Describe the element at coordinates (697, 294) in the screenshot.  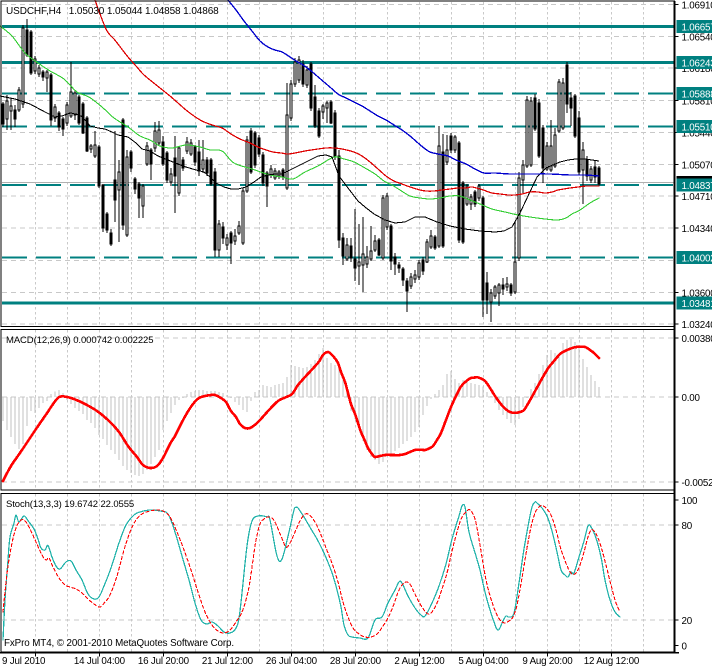
I see `svg-text: 1.03600` at that location.